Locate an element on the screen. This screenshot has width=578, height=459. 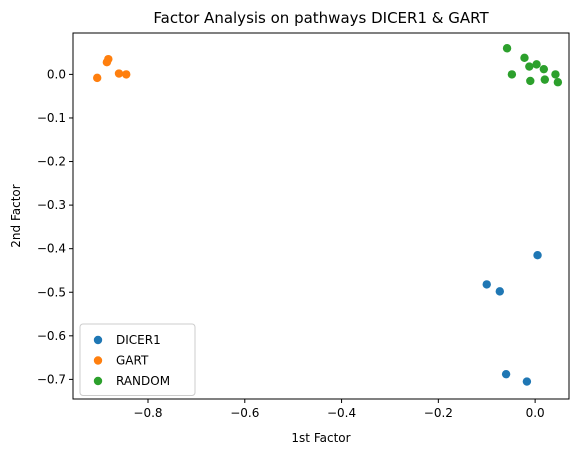
y-axis: 0.0 −0.1 −0.2 −0.3 −0.4 −0.5 −0.6 −0.7 is located at coordinates (55, 226).